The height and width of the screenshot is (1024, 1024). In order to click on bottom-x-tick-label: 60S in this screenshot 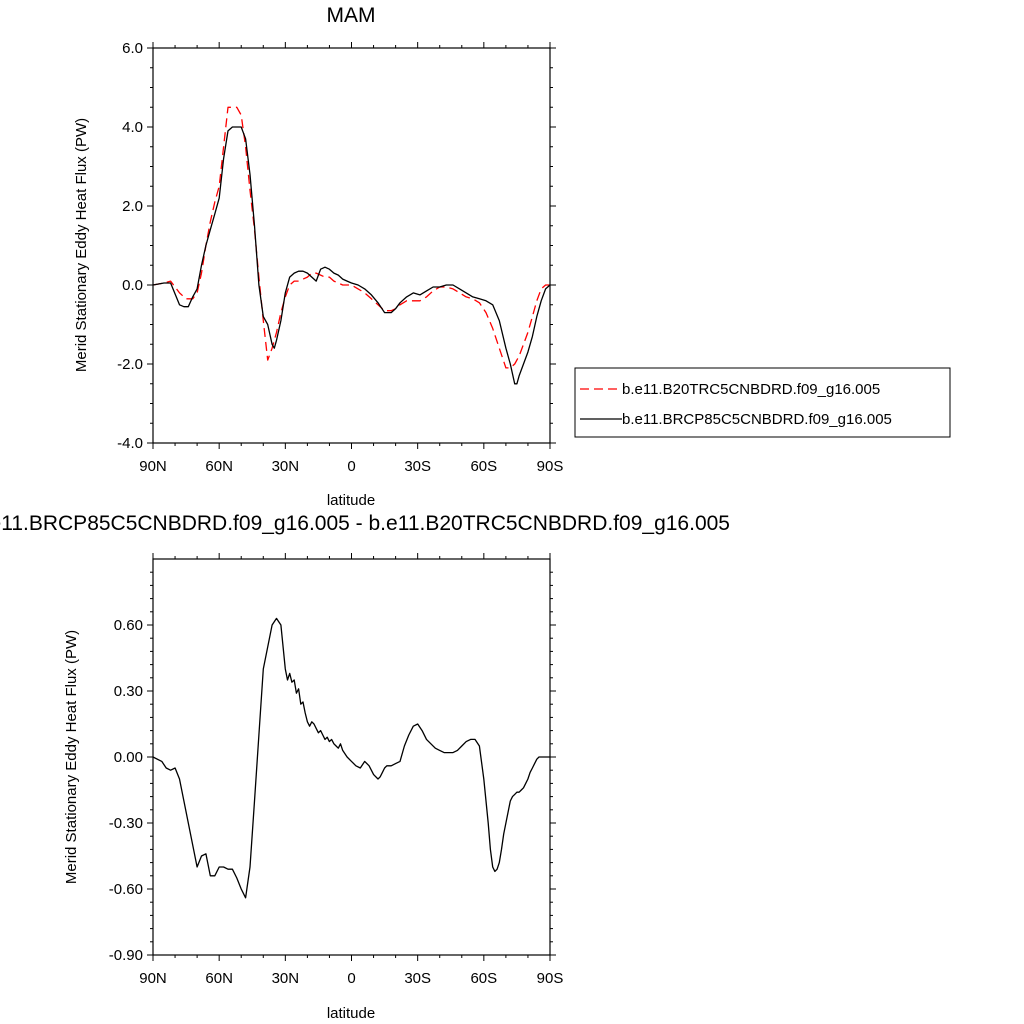, I will do `click(483, 978)`.